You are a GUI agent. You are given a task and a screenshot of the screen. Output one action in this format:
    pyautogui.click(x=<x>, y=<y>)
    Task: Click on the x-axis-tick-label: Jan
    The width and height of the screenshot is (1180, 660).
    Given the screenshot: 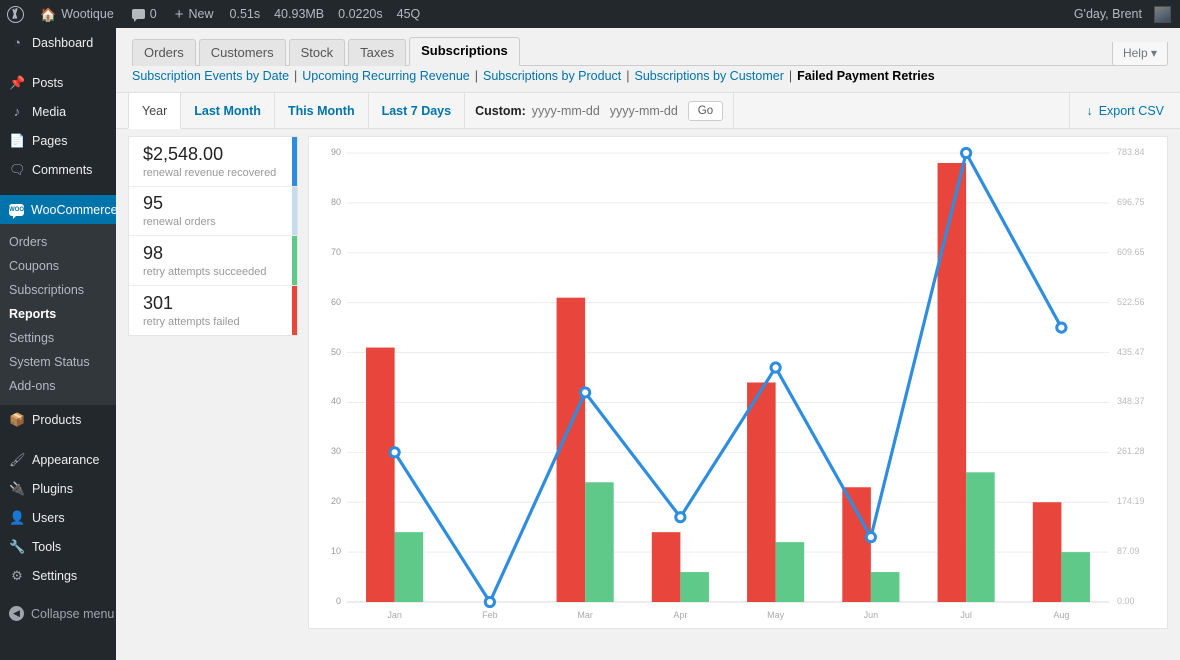 What is the action you would take?
    pyautogui.click(x=394, y=615)
    